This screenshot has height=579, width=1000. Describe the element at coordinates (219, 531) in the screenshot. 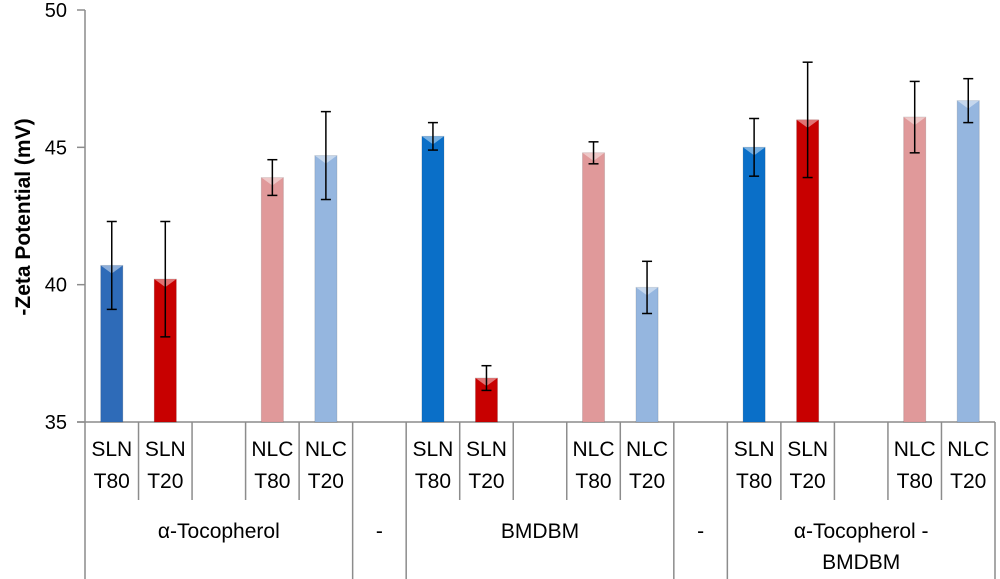

I see `group-label: α-Tocopherol` at that location.